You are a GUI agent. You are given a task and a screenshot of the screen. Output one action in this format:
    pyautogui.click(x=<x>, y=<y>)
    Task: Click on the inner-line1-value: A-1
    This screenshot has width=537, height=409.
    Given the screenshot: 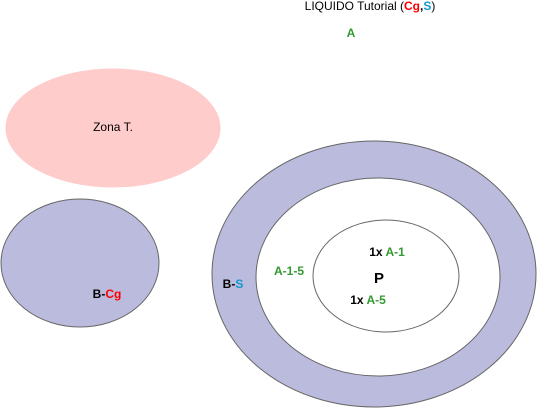 What is the action you would take?
    pyautogui.click(x=395, y=252)
    